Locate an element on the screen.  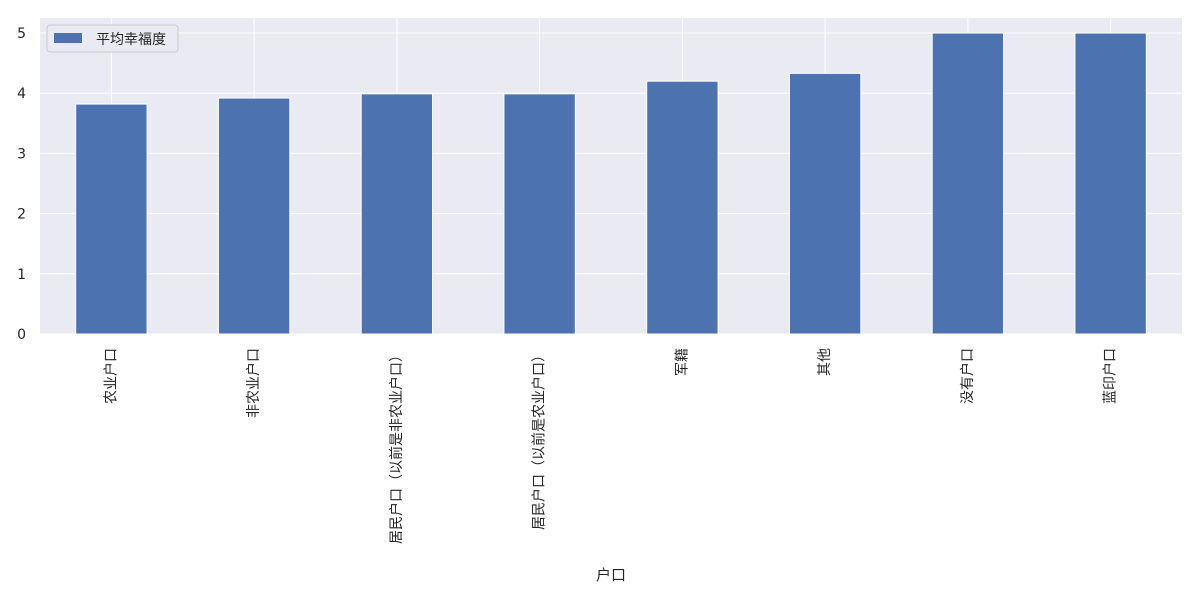
x-tick-label: 其他 is located at coordinates (825, 362).